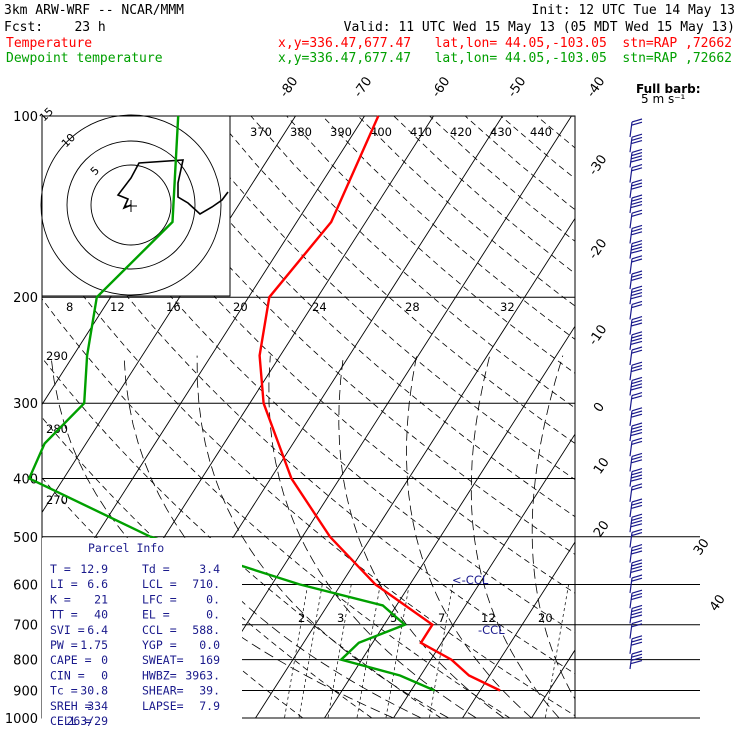  Describe the element at coordinates (663, 99) in the screenshot. I see `full-barb-units: 5 m s⁻¹` at that location.